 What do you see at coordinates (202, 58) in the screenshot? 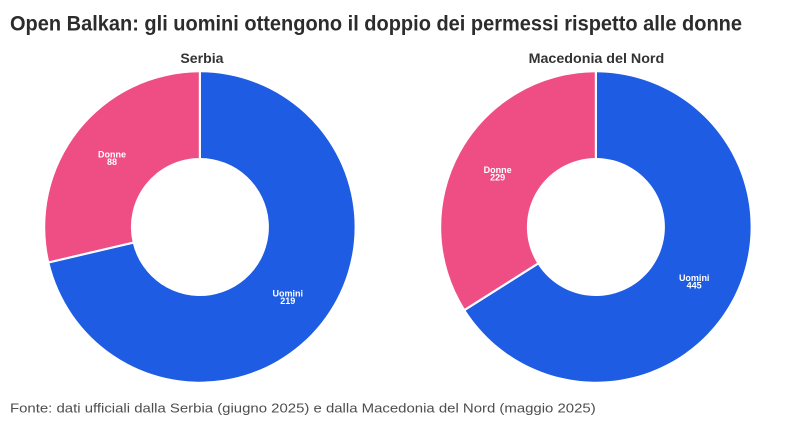
I see `svg-text: Serbia` at bounding box center [202, 58].